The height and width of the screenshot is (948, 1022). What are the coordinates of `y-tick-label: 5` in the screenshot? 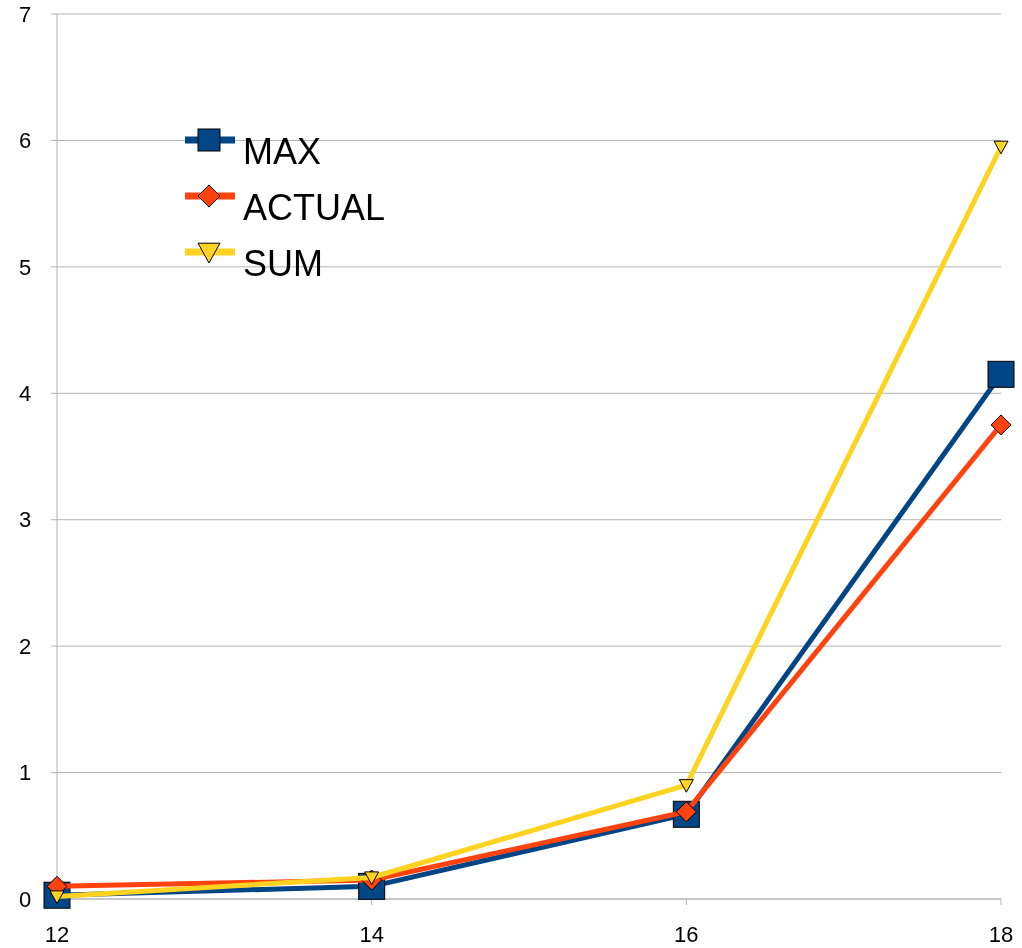 It's located at (25, 267).